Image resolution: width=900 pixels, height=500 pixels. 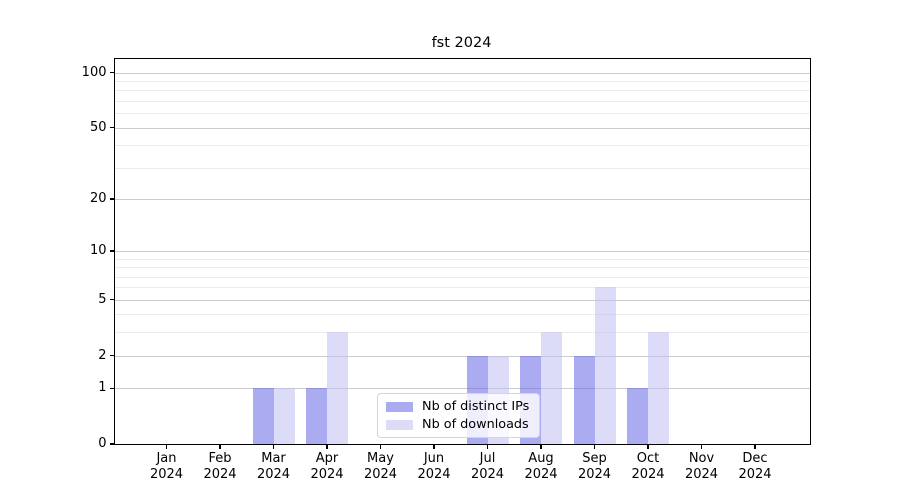 What do you see at coordinates (284, 416) in the screenshot?
I see `bar-downloads-mar` at bounding box center [284, 416].